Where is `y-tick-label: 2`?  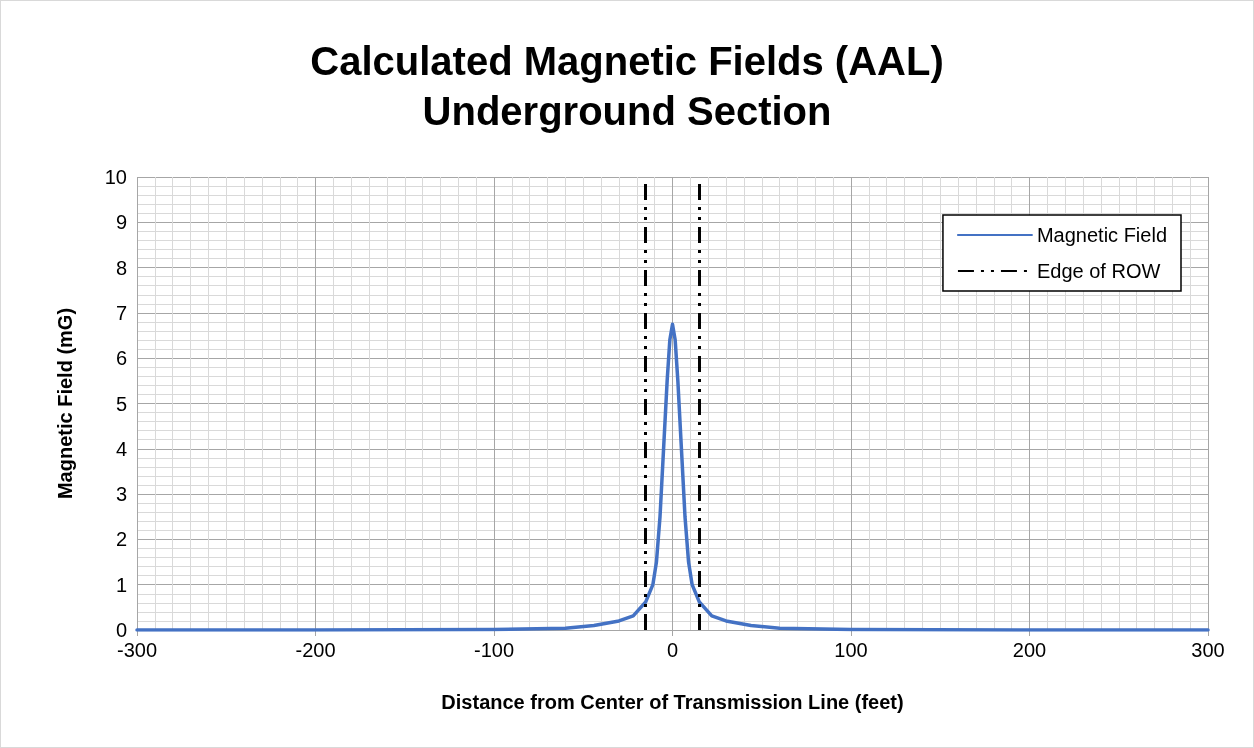
y-tick-label: 2 is located at coordinates (121, 539).